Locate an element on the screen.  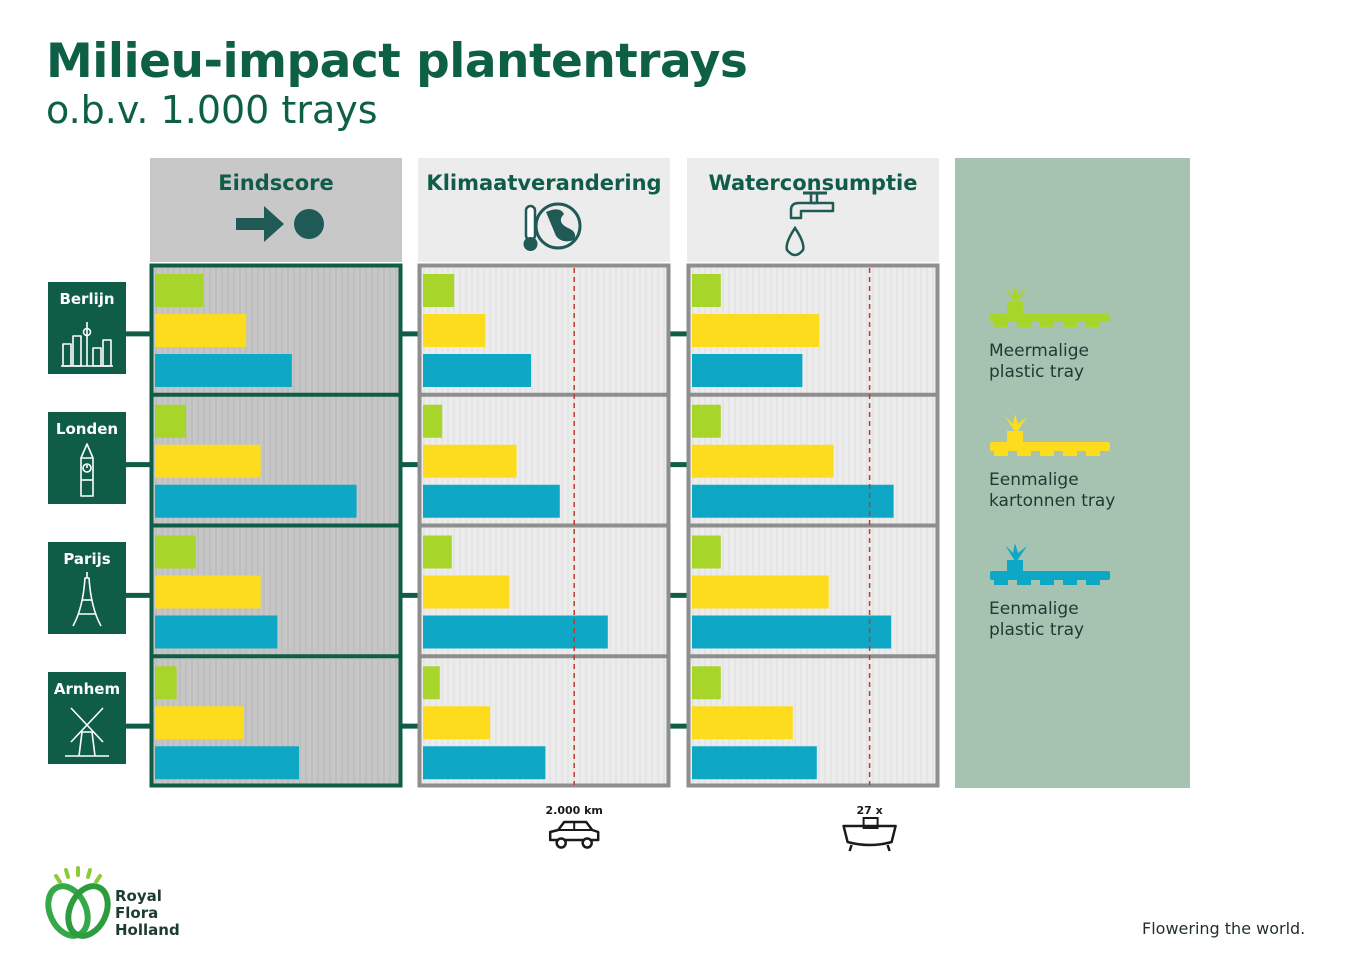
windmill-icon is located at coordinates (87, 732).